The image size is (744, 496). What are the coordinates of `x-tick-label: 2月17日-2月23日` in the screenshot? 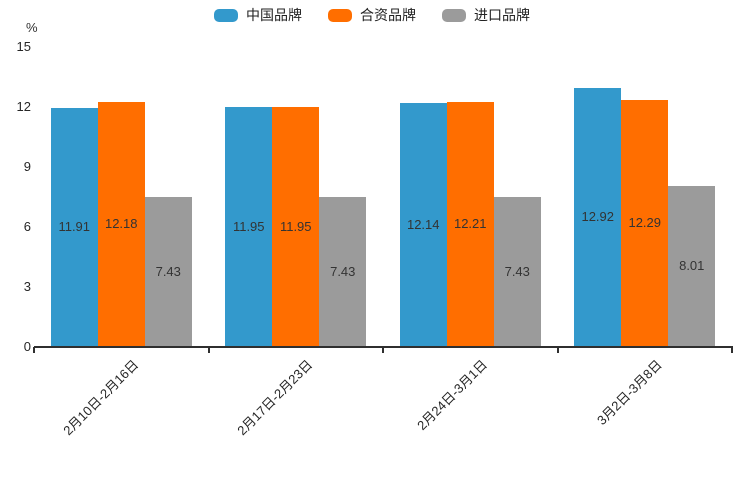 It's located at (275, 398).